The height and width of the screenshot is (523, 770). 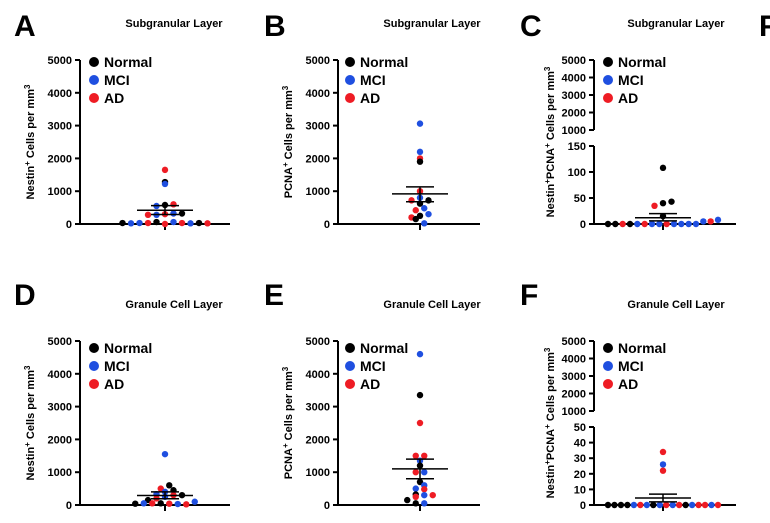 What do you see at coordinates (580, 490) in the screenshot?
I see `y-tick-label: 10` at bounding box center [580, 490].